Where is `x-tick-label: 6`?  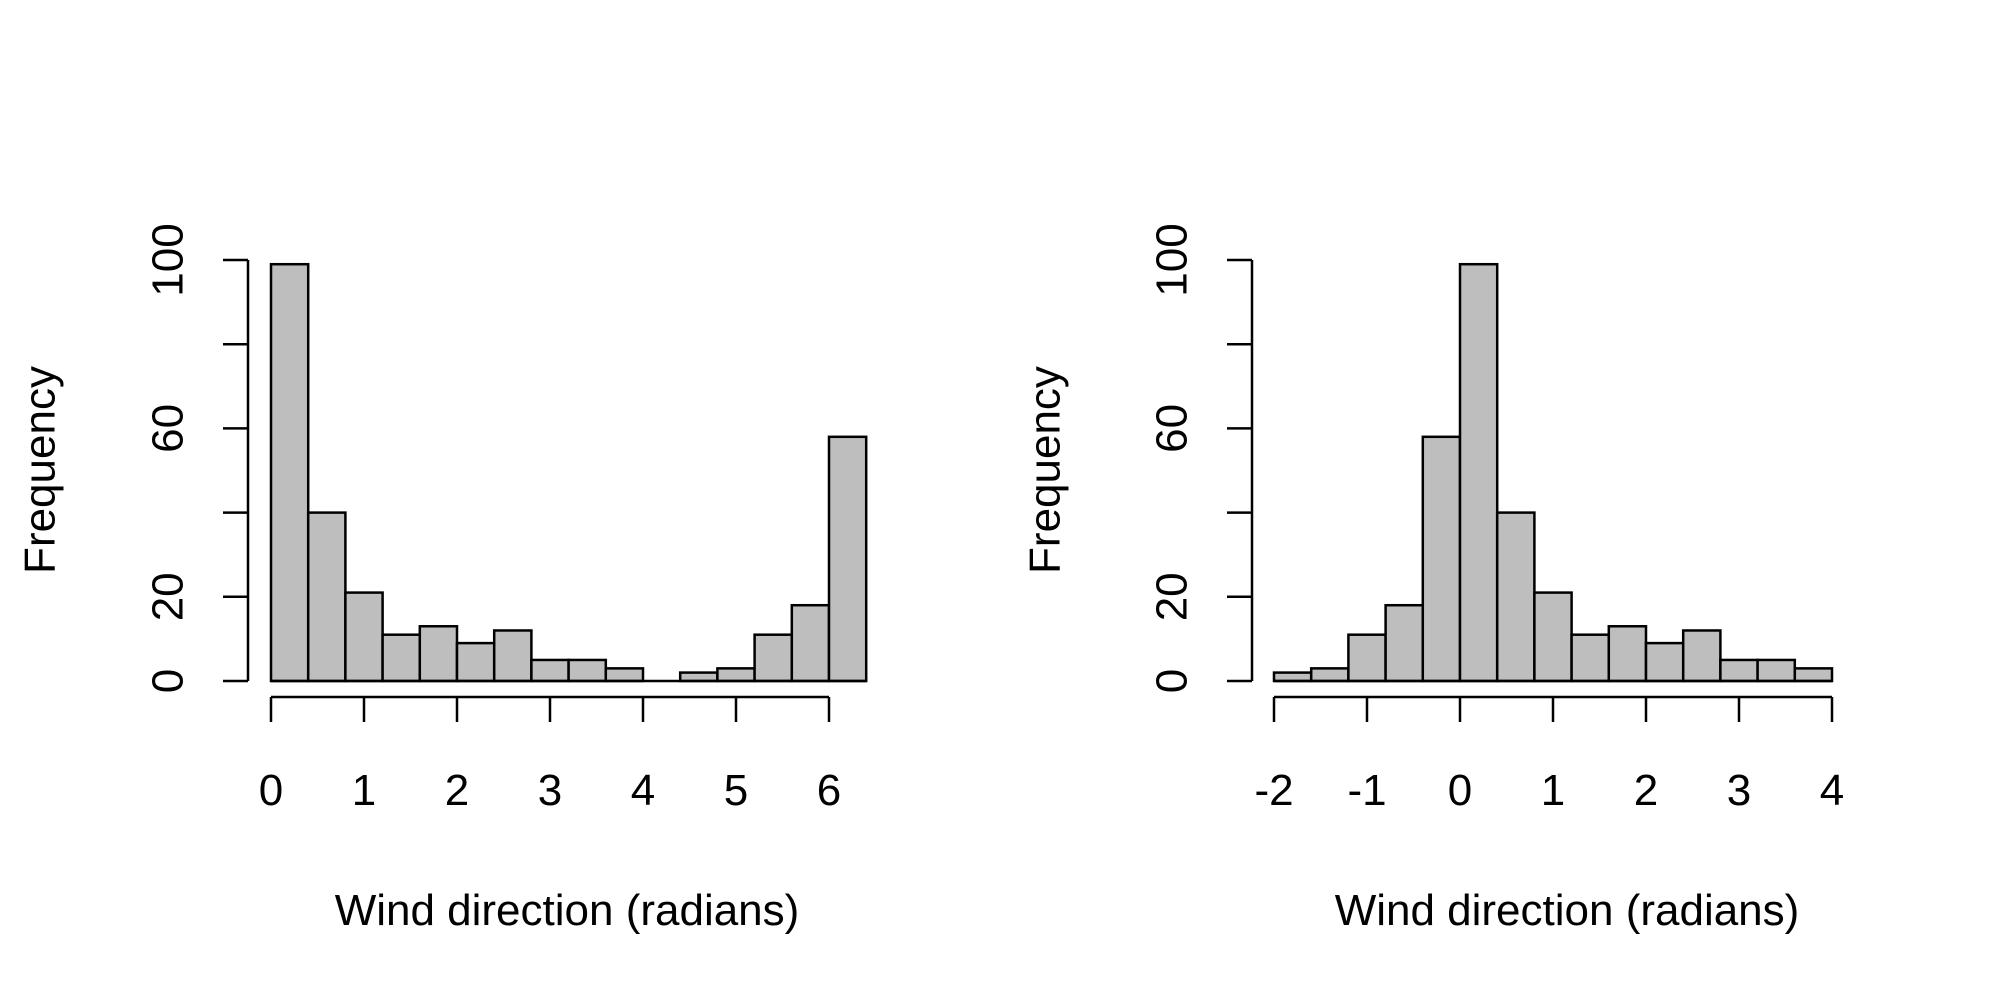
x-tick-label: 6 is located at coordinates (829, 790).